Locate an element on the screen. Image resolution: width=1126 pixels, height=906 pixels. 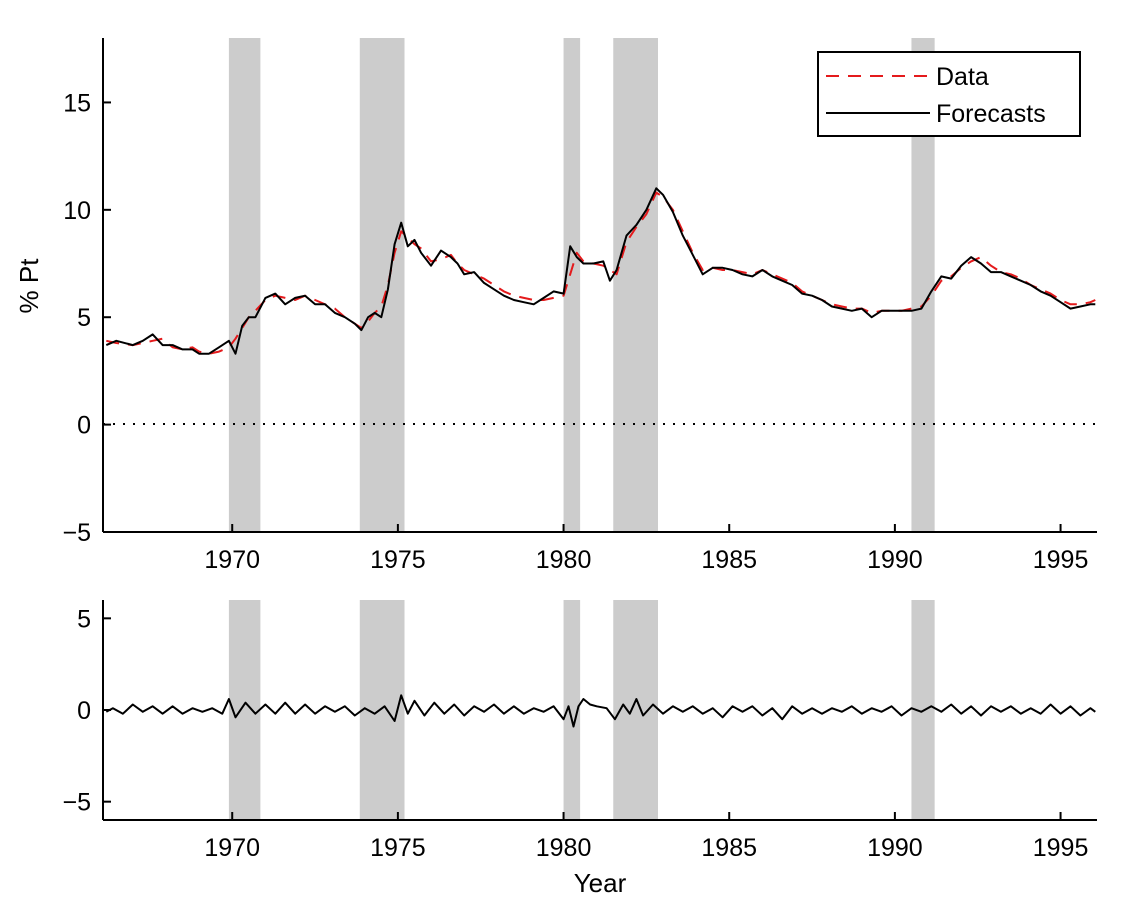
x-axis-title: Year is located at coordinates (600, 883).